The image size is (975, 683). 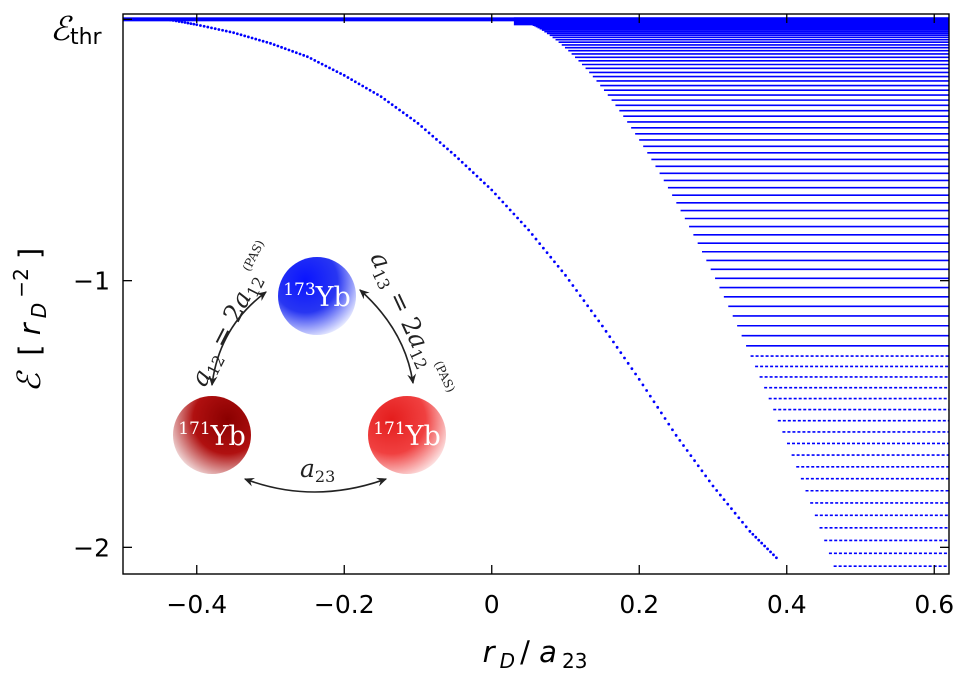 What do you see at coordinates (787, 604) in the screenshot?
I see `x-tick-label: 0.4` at bounding box center [787, 604].